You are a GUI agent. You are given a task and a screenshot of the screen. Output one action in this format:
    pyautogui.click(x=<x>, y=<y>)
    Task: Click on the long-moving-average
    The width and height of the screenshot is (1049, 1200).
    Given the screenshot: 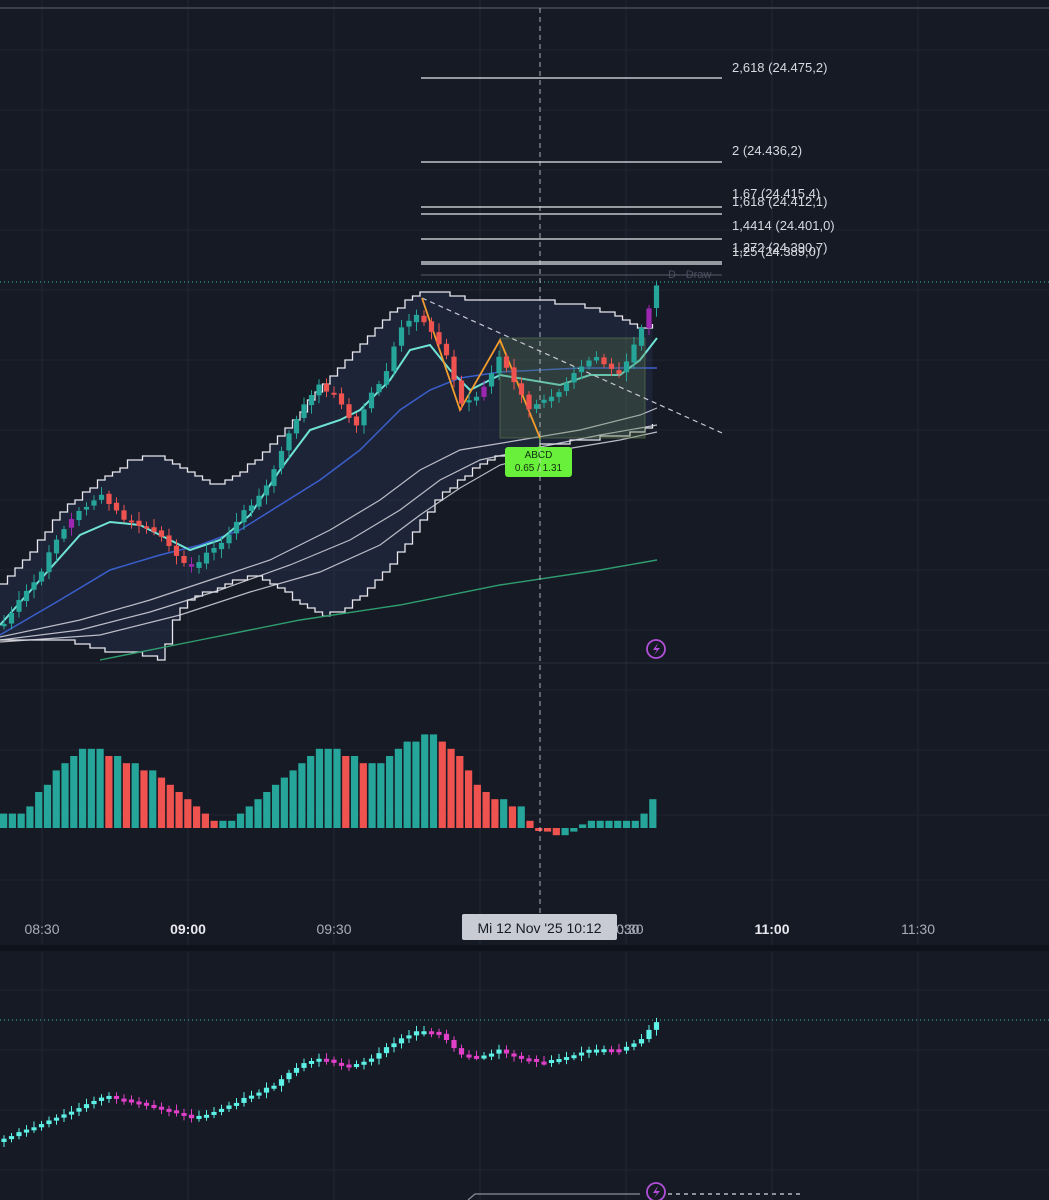 What is the action you would take?
    pyautogui.click(x=378, y=610)
    